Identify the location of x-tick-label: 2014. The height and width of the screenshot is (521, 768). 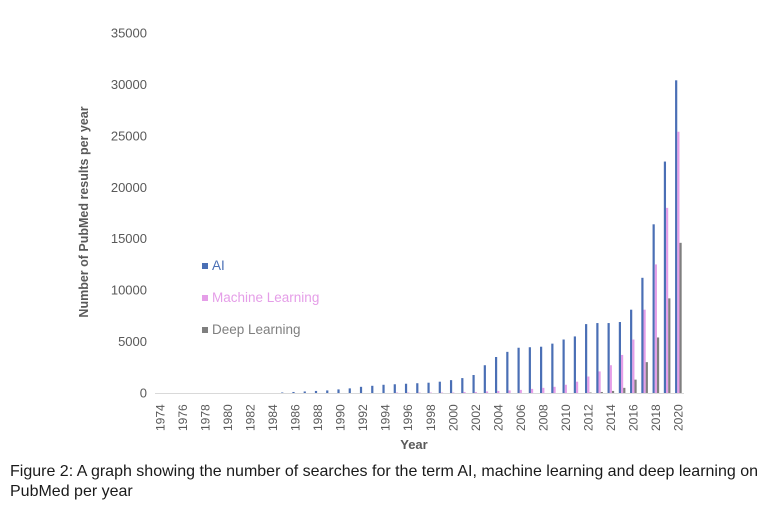
(611, 417).